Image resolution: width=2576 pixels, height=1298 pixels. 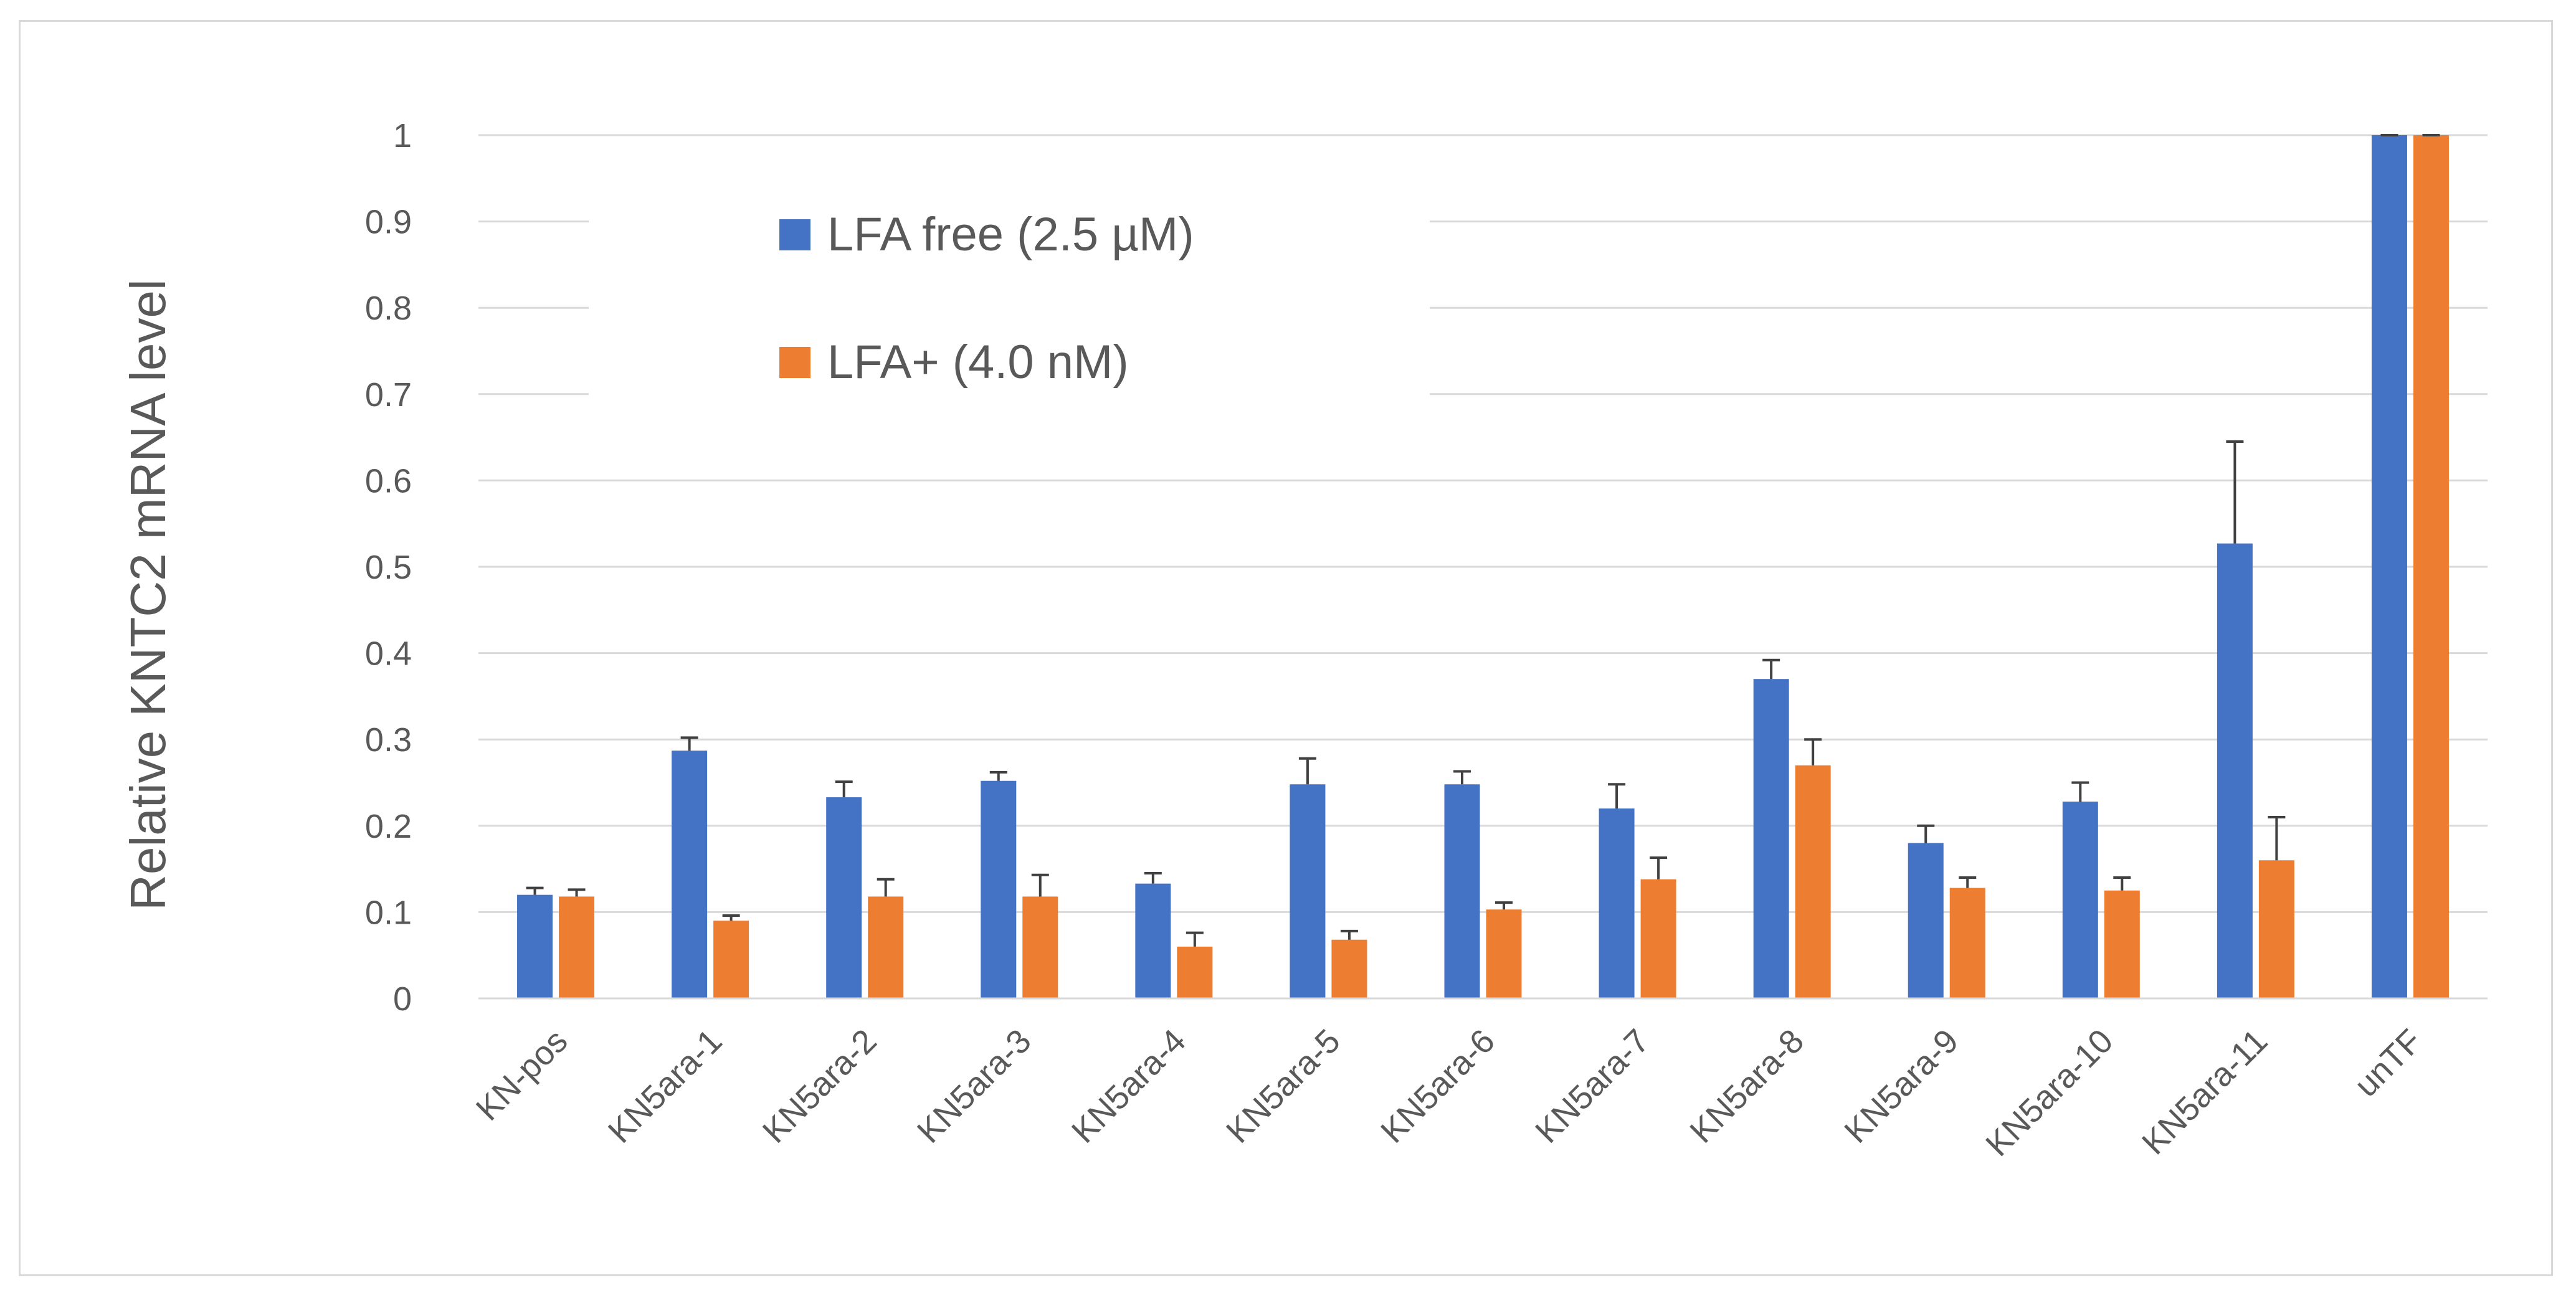 What do you see at coordinates (535, 946) in the screenshot?
I see `bar-lfa-free-kn-pos` at bounding box center [535, 946].